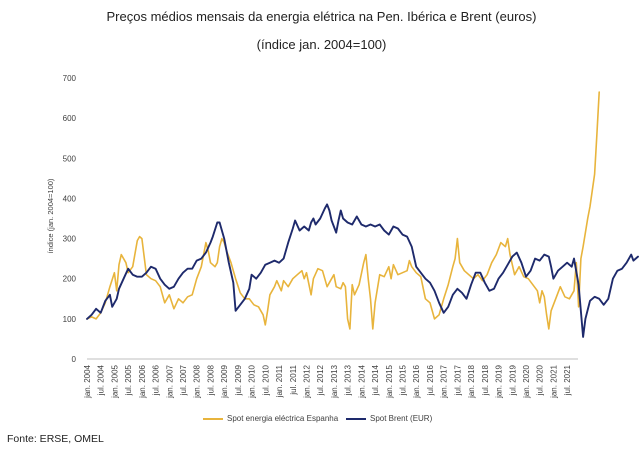  What do you see at coordinates (70, 319) in the screenshot?
I see `y-tick-label: 100` at bounding box center [70, 319].